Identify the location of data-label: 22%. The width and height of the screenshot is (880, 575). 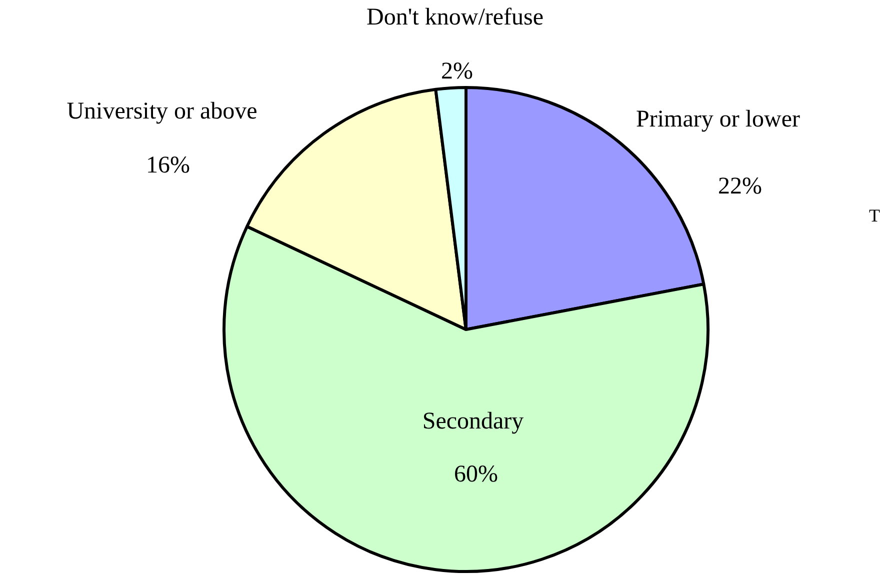
(740, 186).